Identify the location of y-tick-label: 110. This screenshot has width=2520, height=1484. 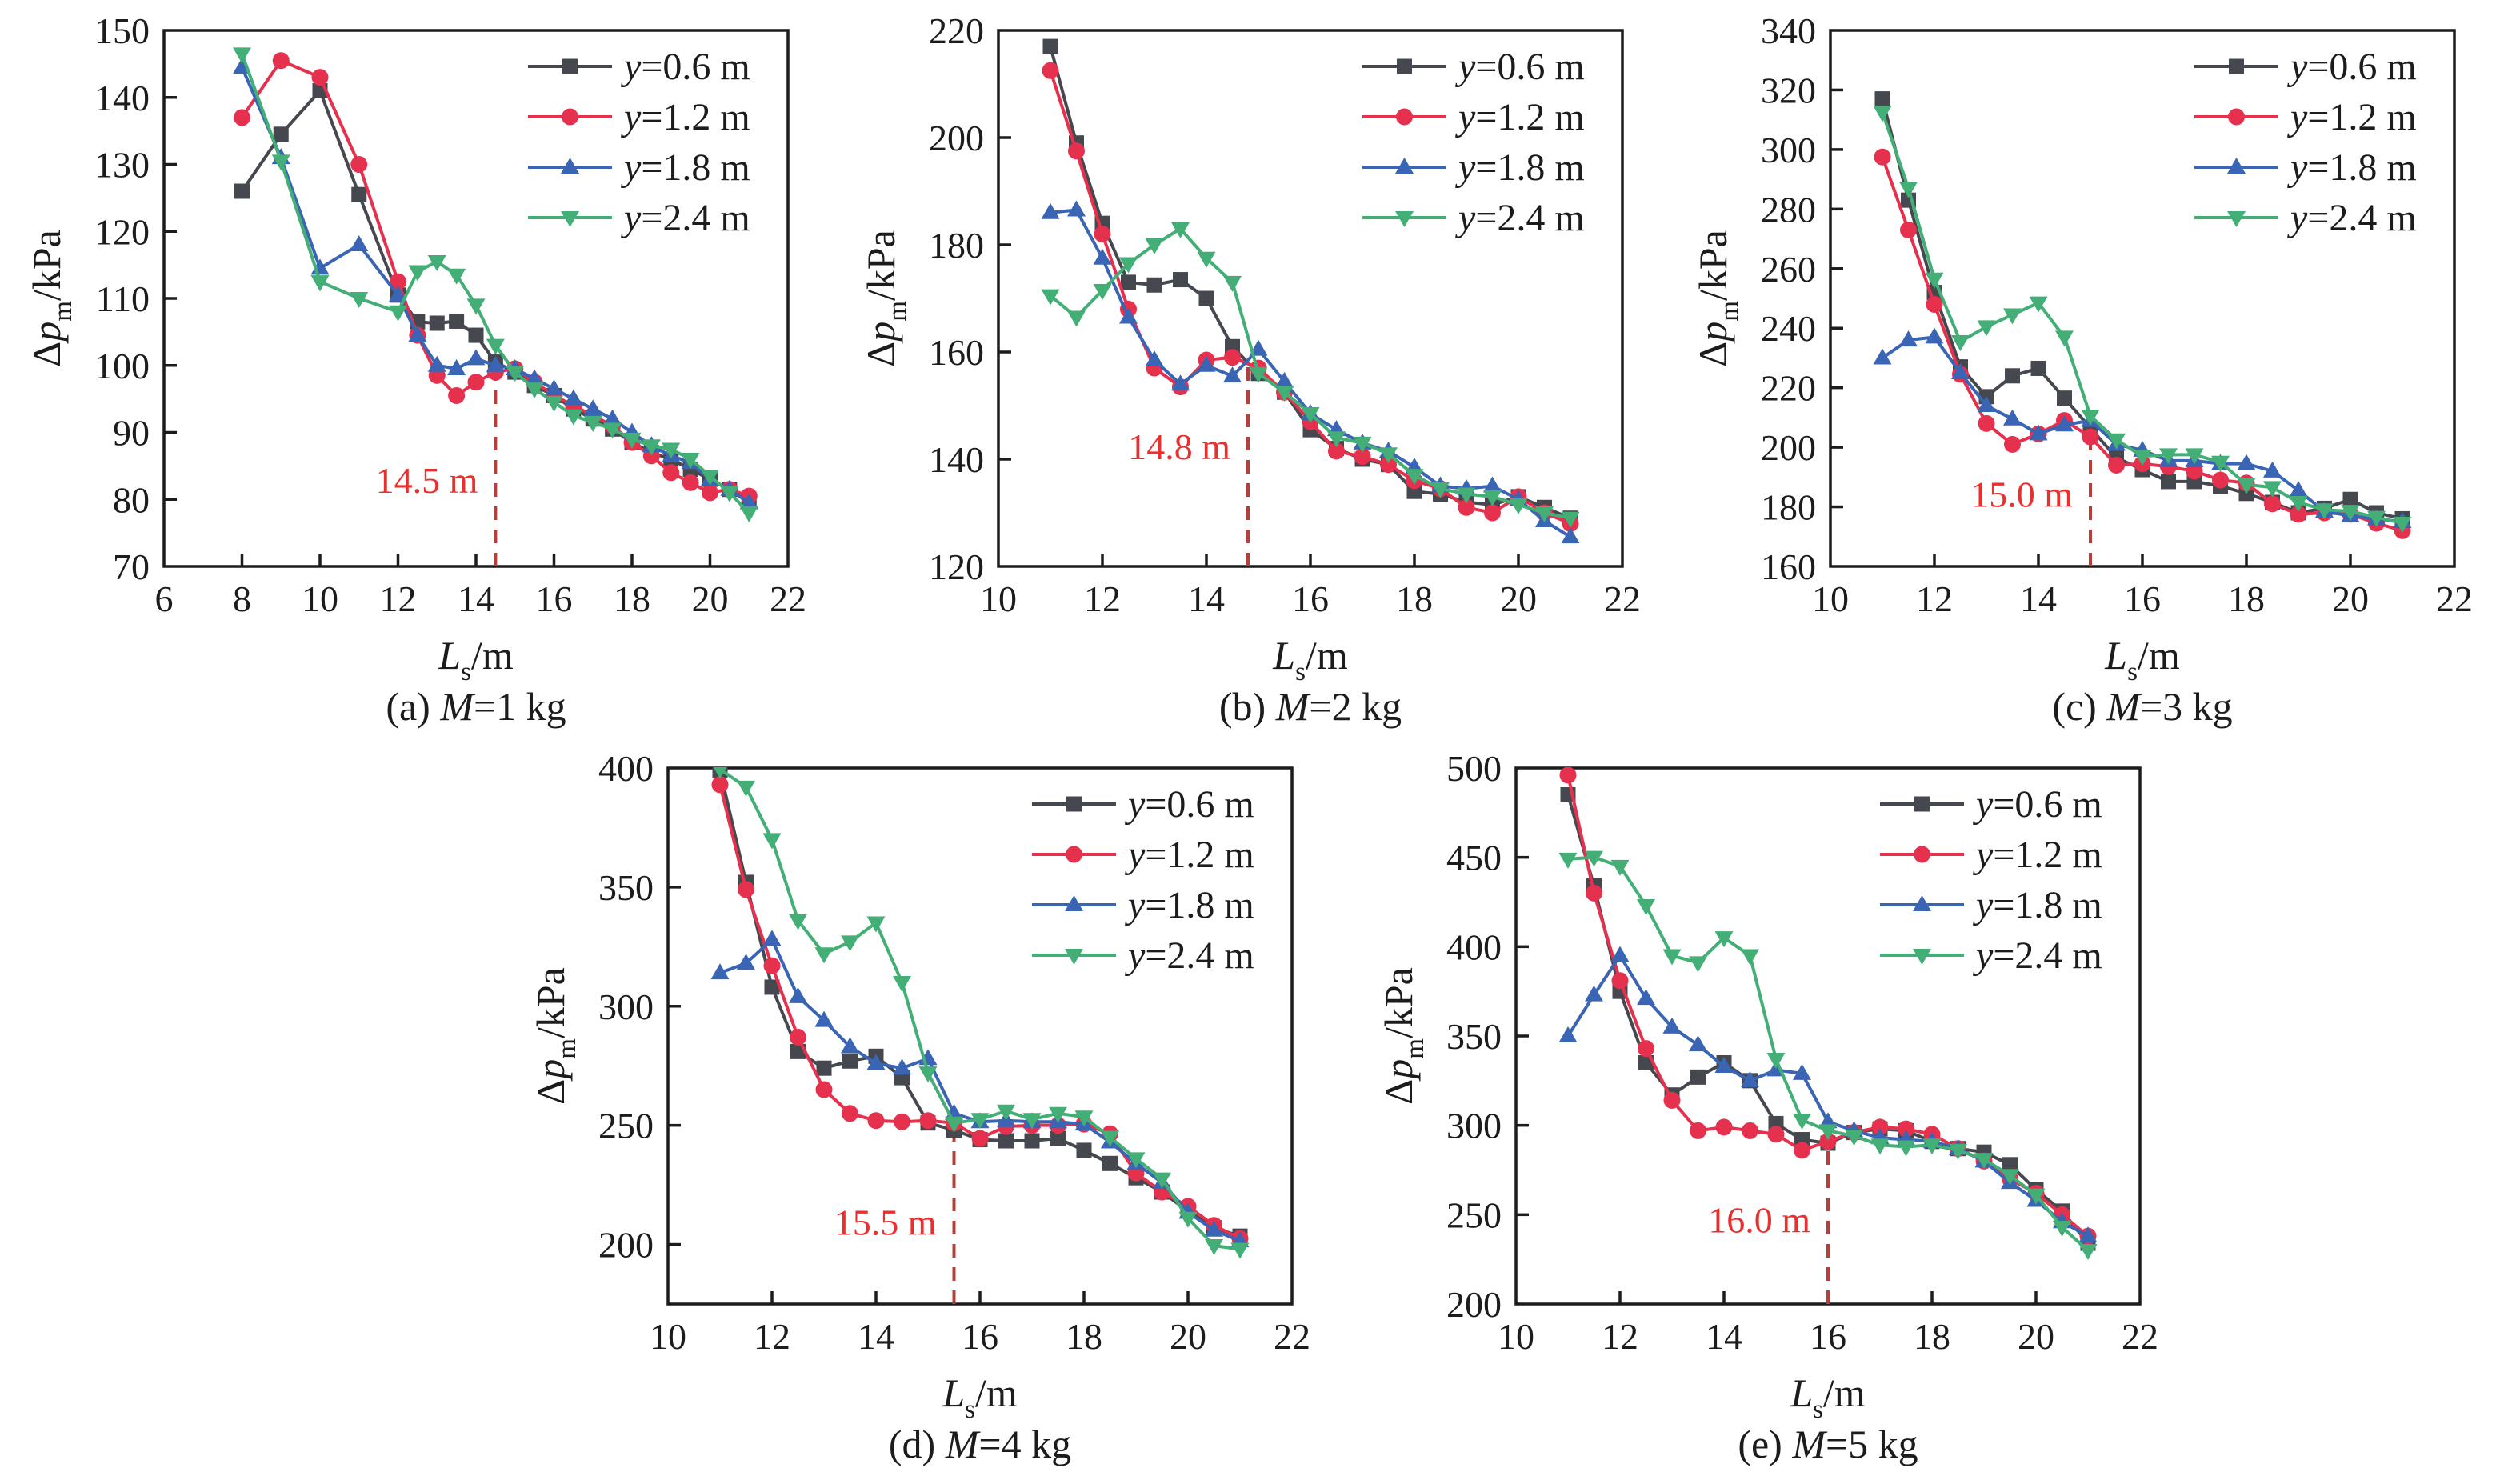
(123, 298).